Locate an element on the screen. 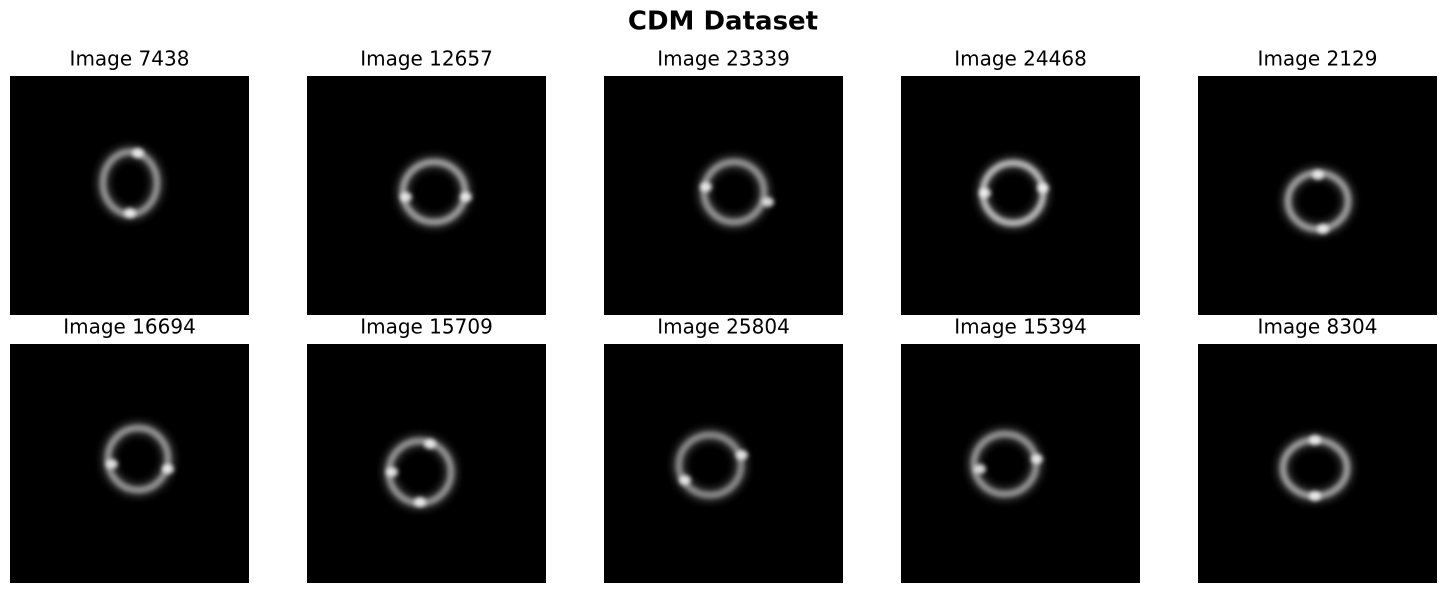 The width and height of the screenshot is (1446, 593). figure-title: CDM Dataset is located at coordinates (723, 22).